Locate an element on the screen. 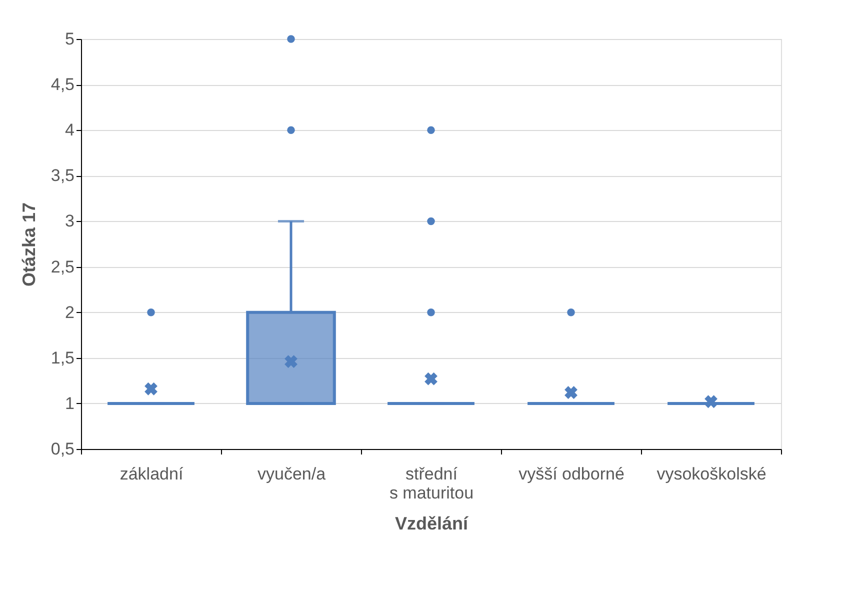  y-tick-label: 4,5 is located at coordinates (62, 84).